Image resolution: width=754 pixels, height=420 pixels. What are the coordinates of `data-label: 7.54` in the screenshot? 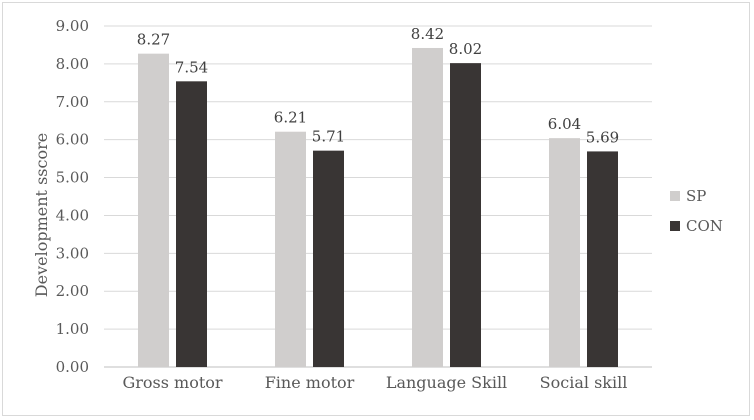 It's located at (191, 67).